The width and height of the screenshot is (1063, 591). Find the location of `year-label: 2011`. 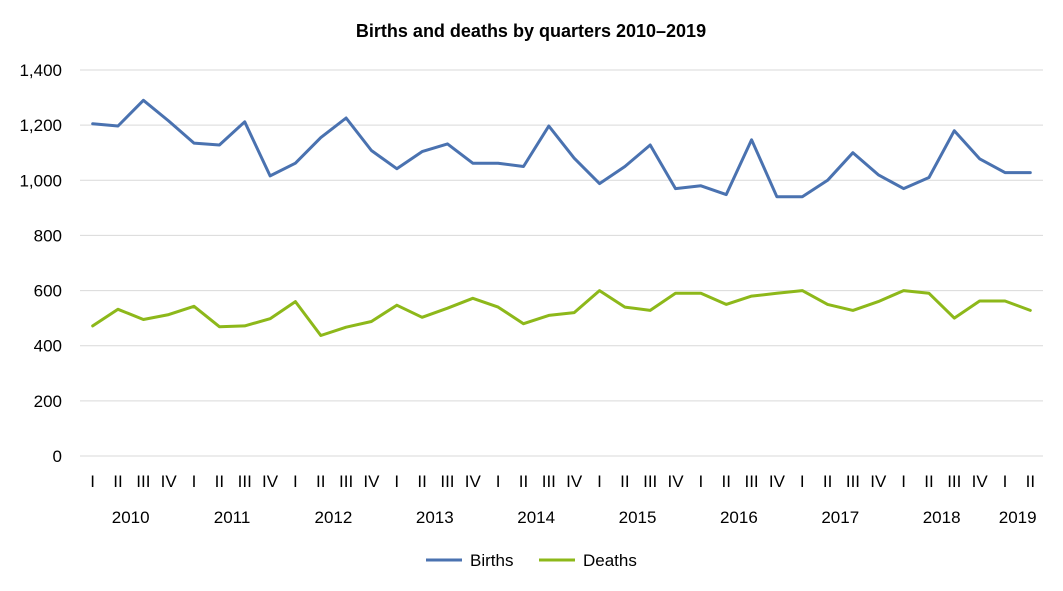

year-label: 2011 is located at coordinates (232, 517).